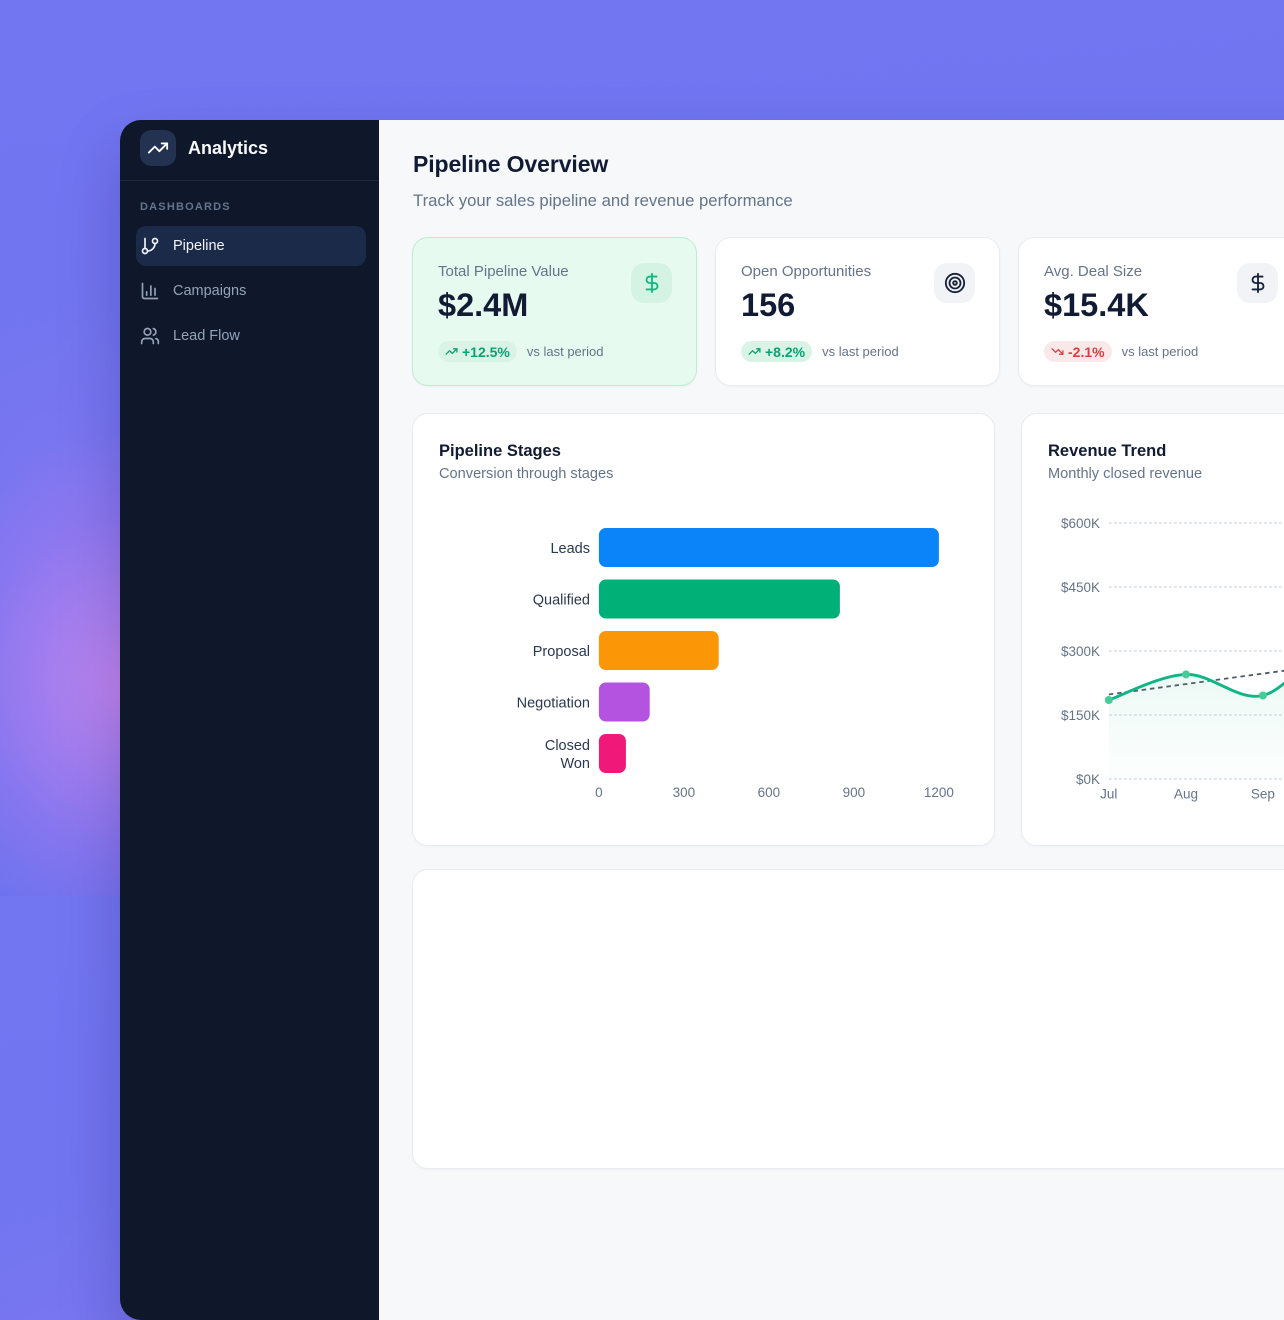 Image resolution: width=1284 pixels, height=1320 pixels. What do you see at coordinates (1186, 794) in the screenshot?
I see `svg-text: Aug` at bounding box center [1186, 794].